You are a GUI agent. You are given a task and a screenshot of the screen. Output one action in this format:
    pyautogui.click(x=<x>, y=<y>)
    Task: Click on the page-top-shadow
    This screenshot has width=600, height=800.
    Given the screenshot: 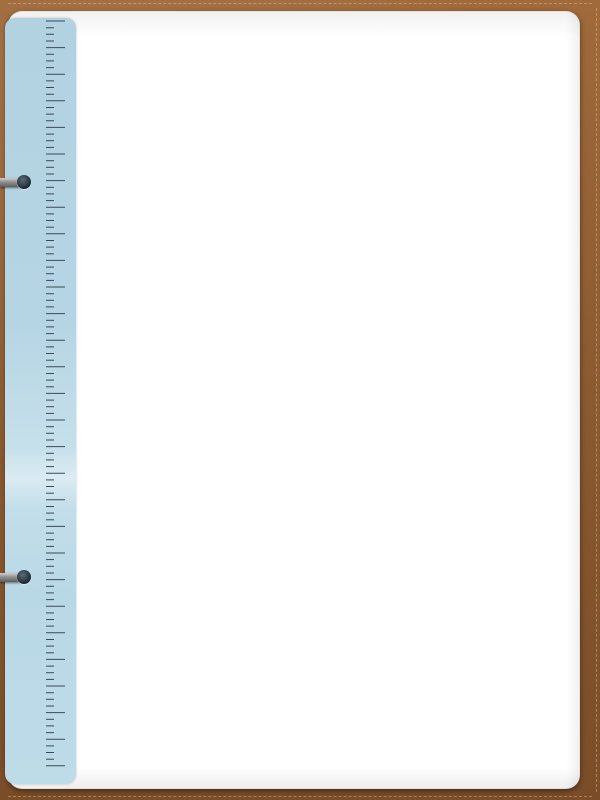 What is the action you would take?
    pyautogui.click(x=294, y=24)
    